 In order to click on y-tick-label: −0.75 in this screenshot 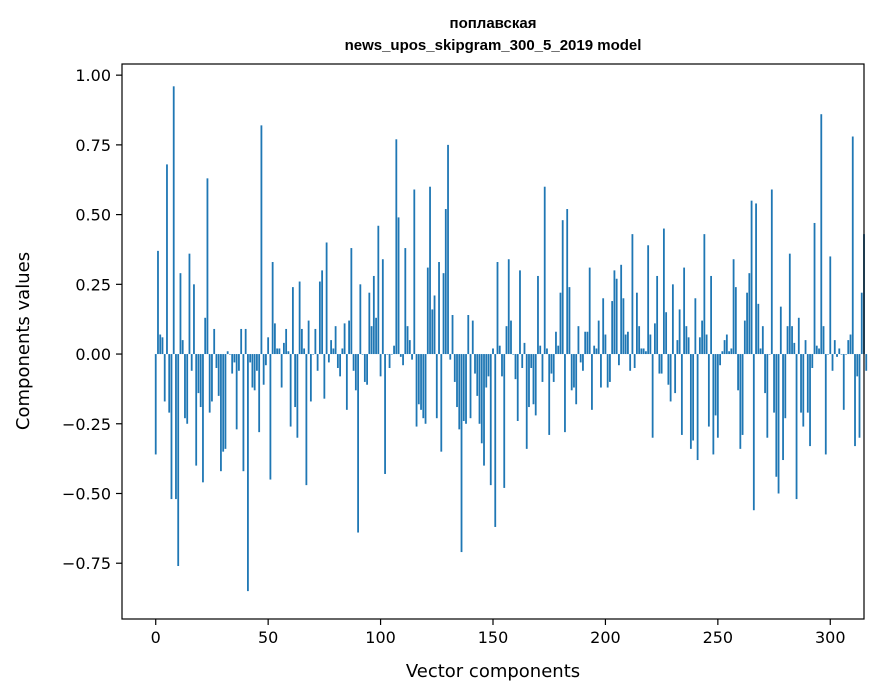, I will do `click(86, 563)`.